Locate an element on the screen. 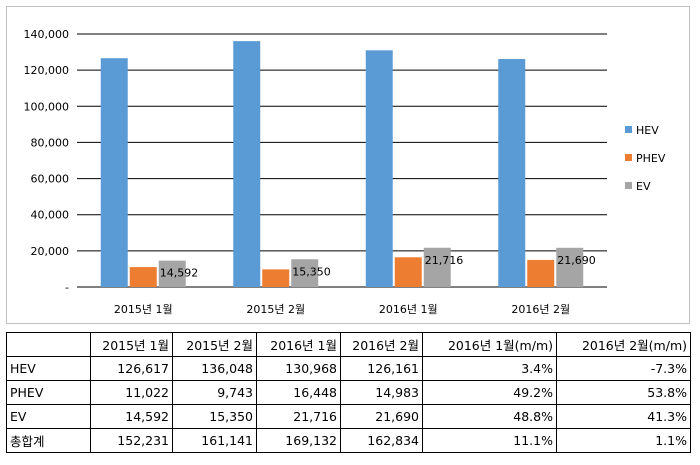  table-cell: -7.3% is located at coordinates (623, 368).